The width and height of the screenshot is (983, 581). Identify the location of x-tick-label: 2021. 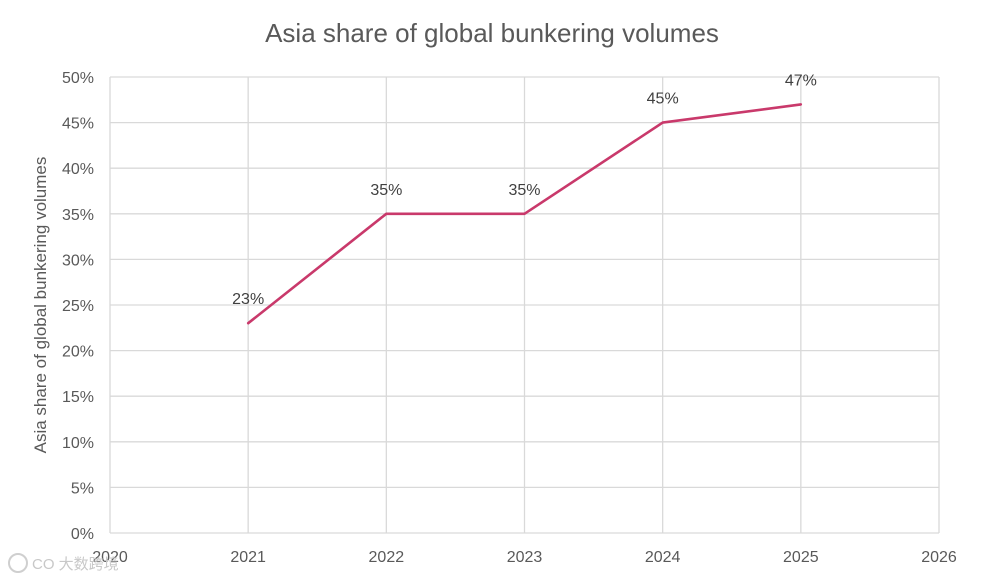
(248, 557).